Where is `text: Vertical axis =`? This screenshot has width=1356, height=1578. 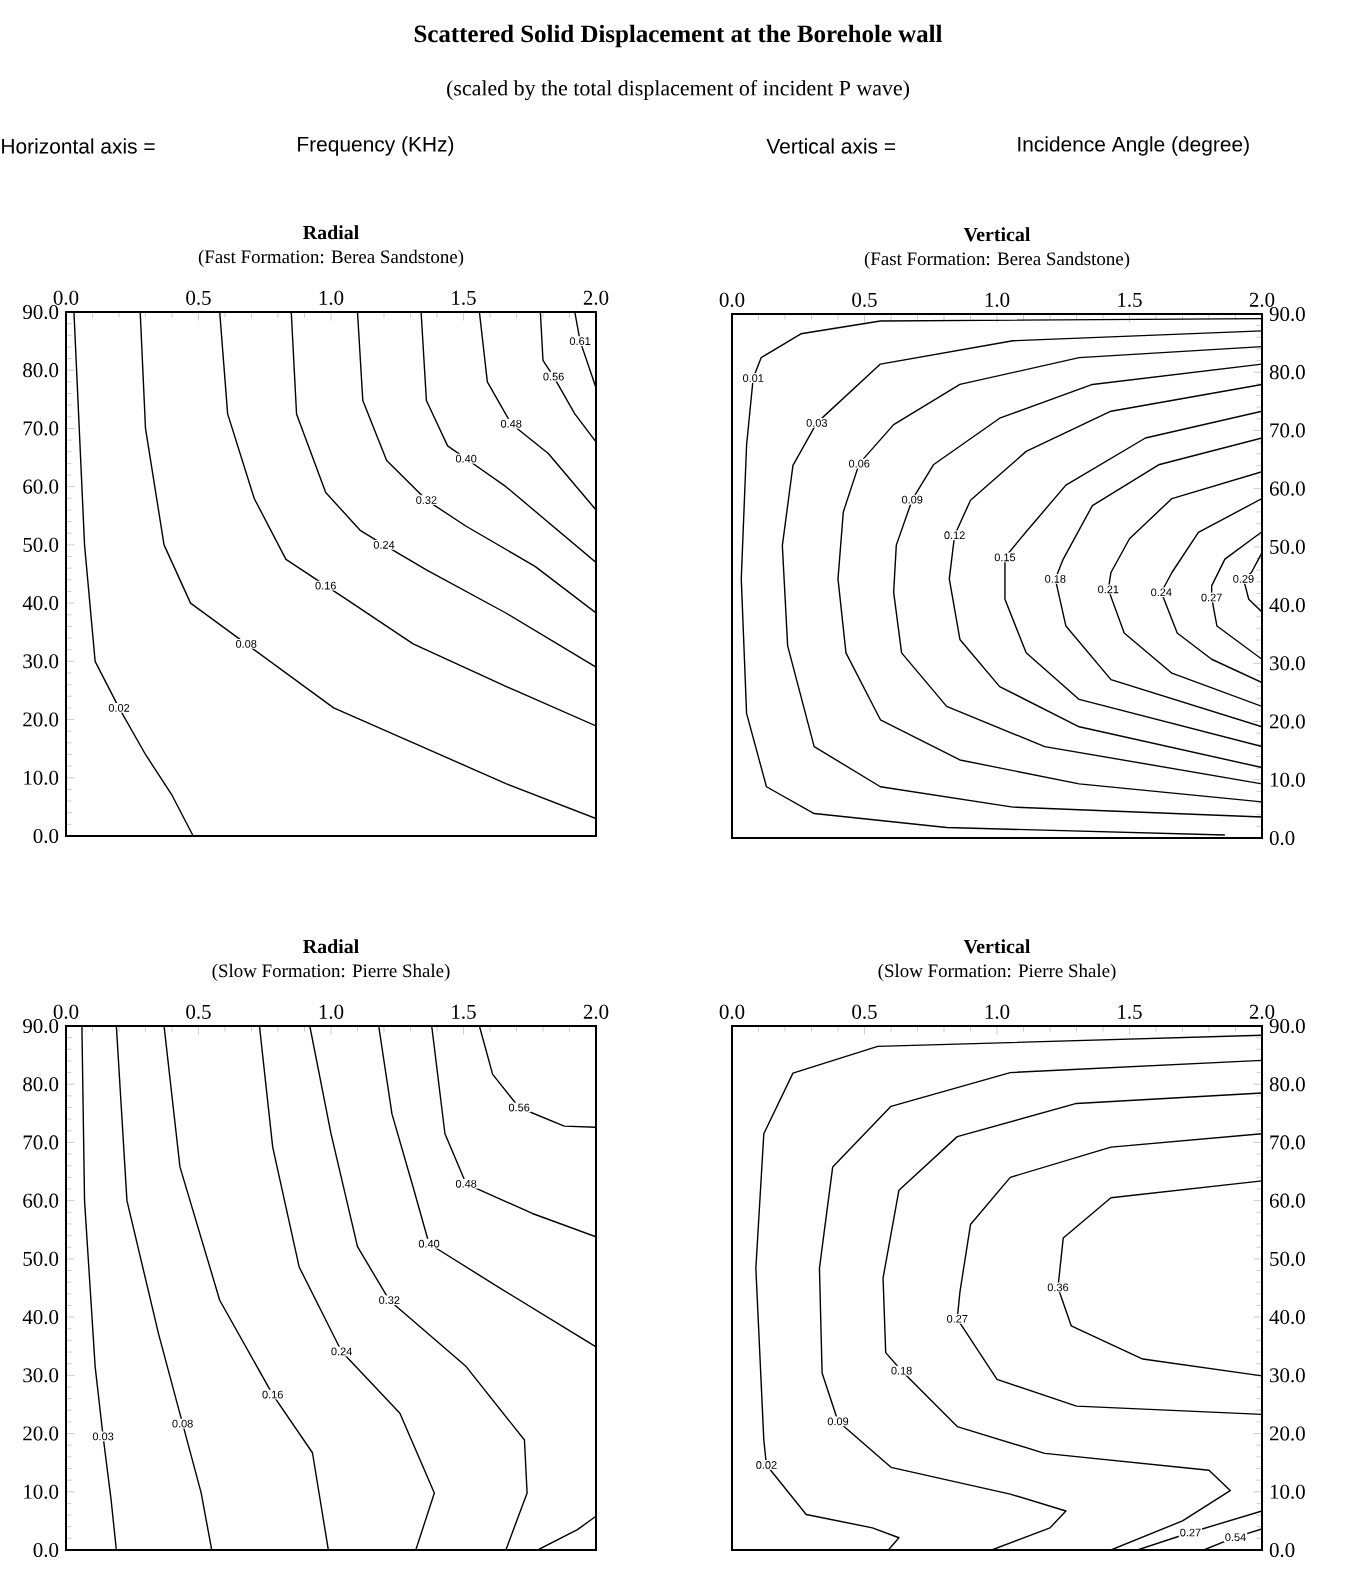 text: Vertical axis = is located at coordinates (830, 146).